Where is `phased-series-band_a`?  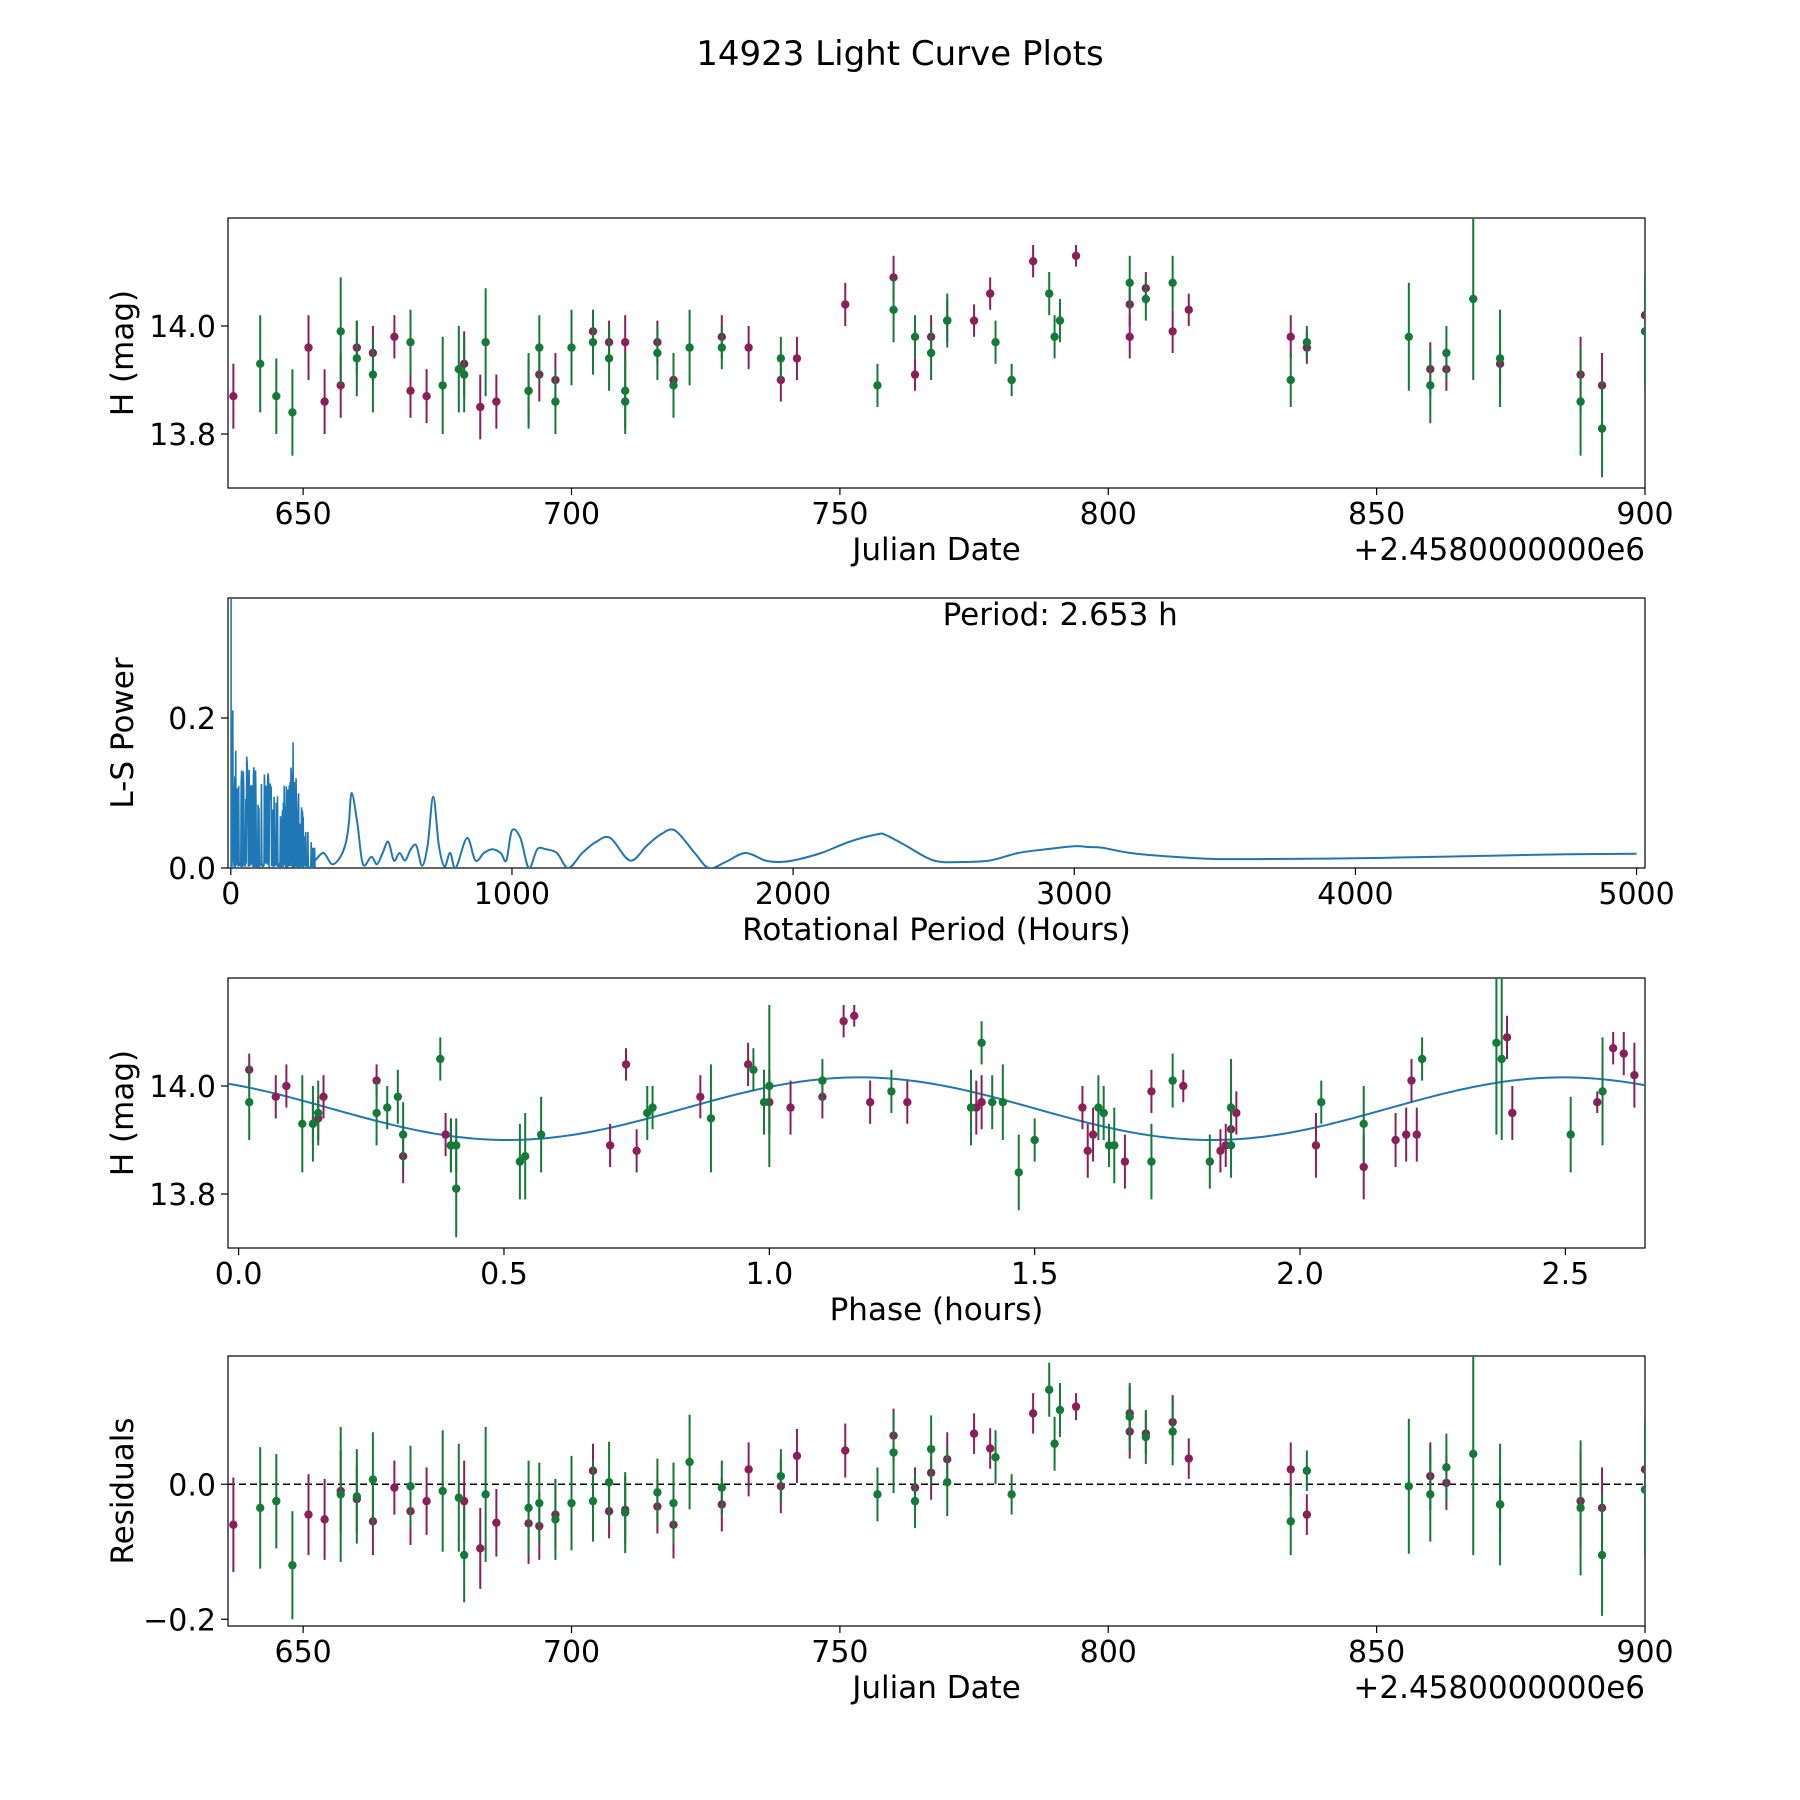 phased-series-band_a is located at coordinates (942, 1102).